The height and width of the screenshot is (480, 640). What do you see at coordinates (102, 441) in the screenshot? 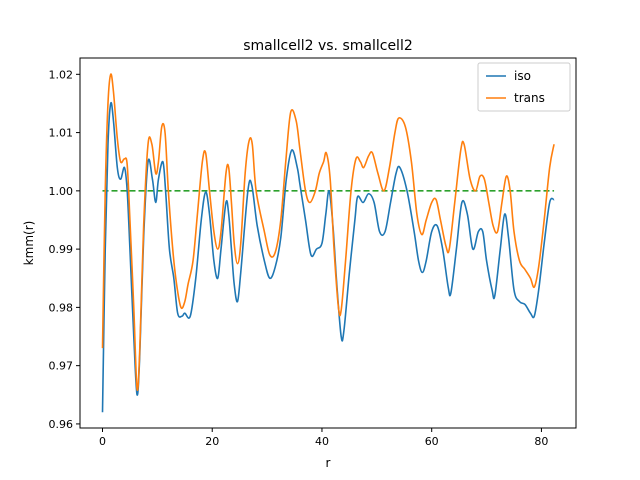
I see `x-tick-label: 0` at bounding box center [102, 441].